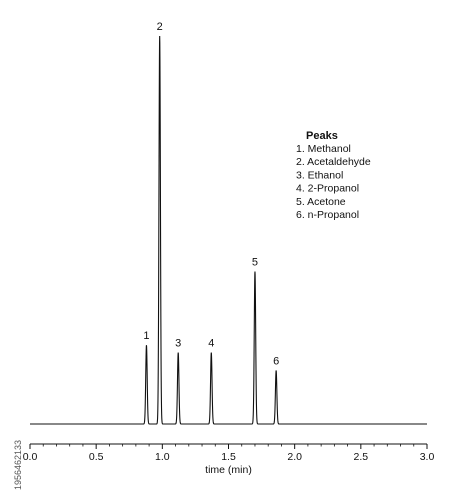 The height and width of the screenshot is (500, 457). I want to click on legend-item-4: 4. 2-Propanol, so click(327, 189).